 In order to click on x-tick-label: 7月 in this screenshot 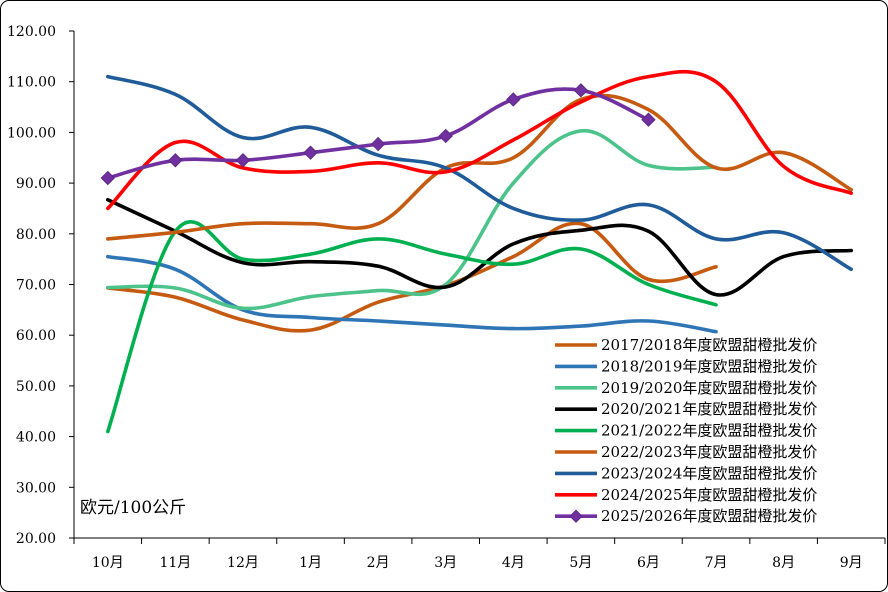, I will do `click(716, 563)`.